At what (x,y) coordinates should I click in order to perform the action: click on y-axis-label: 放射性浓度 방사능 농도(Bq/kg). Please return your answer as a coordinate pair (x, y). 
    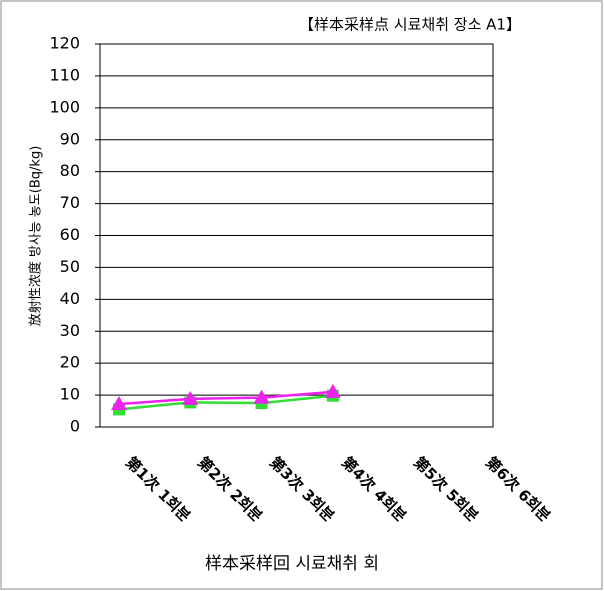
    Looking at the image, I should click on (36, 236).